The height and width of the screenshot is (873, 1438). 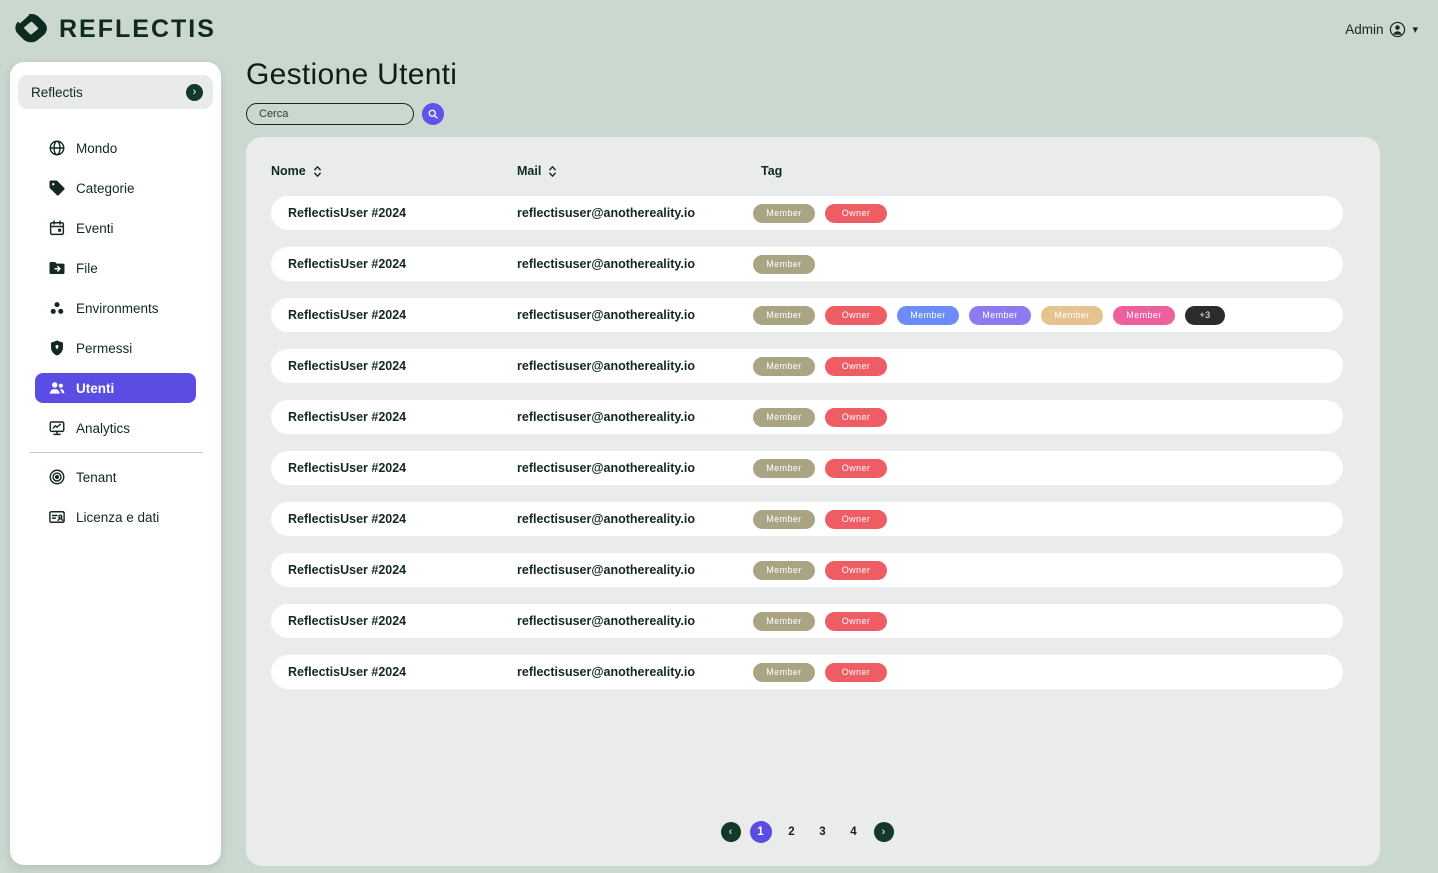 I want to click on pagination-page-4: 4, so click(x=854, y=832).